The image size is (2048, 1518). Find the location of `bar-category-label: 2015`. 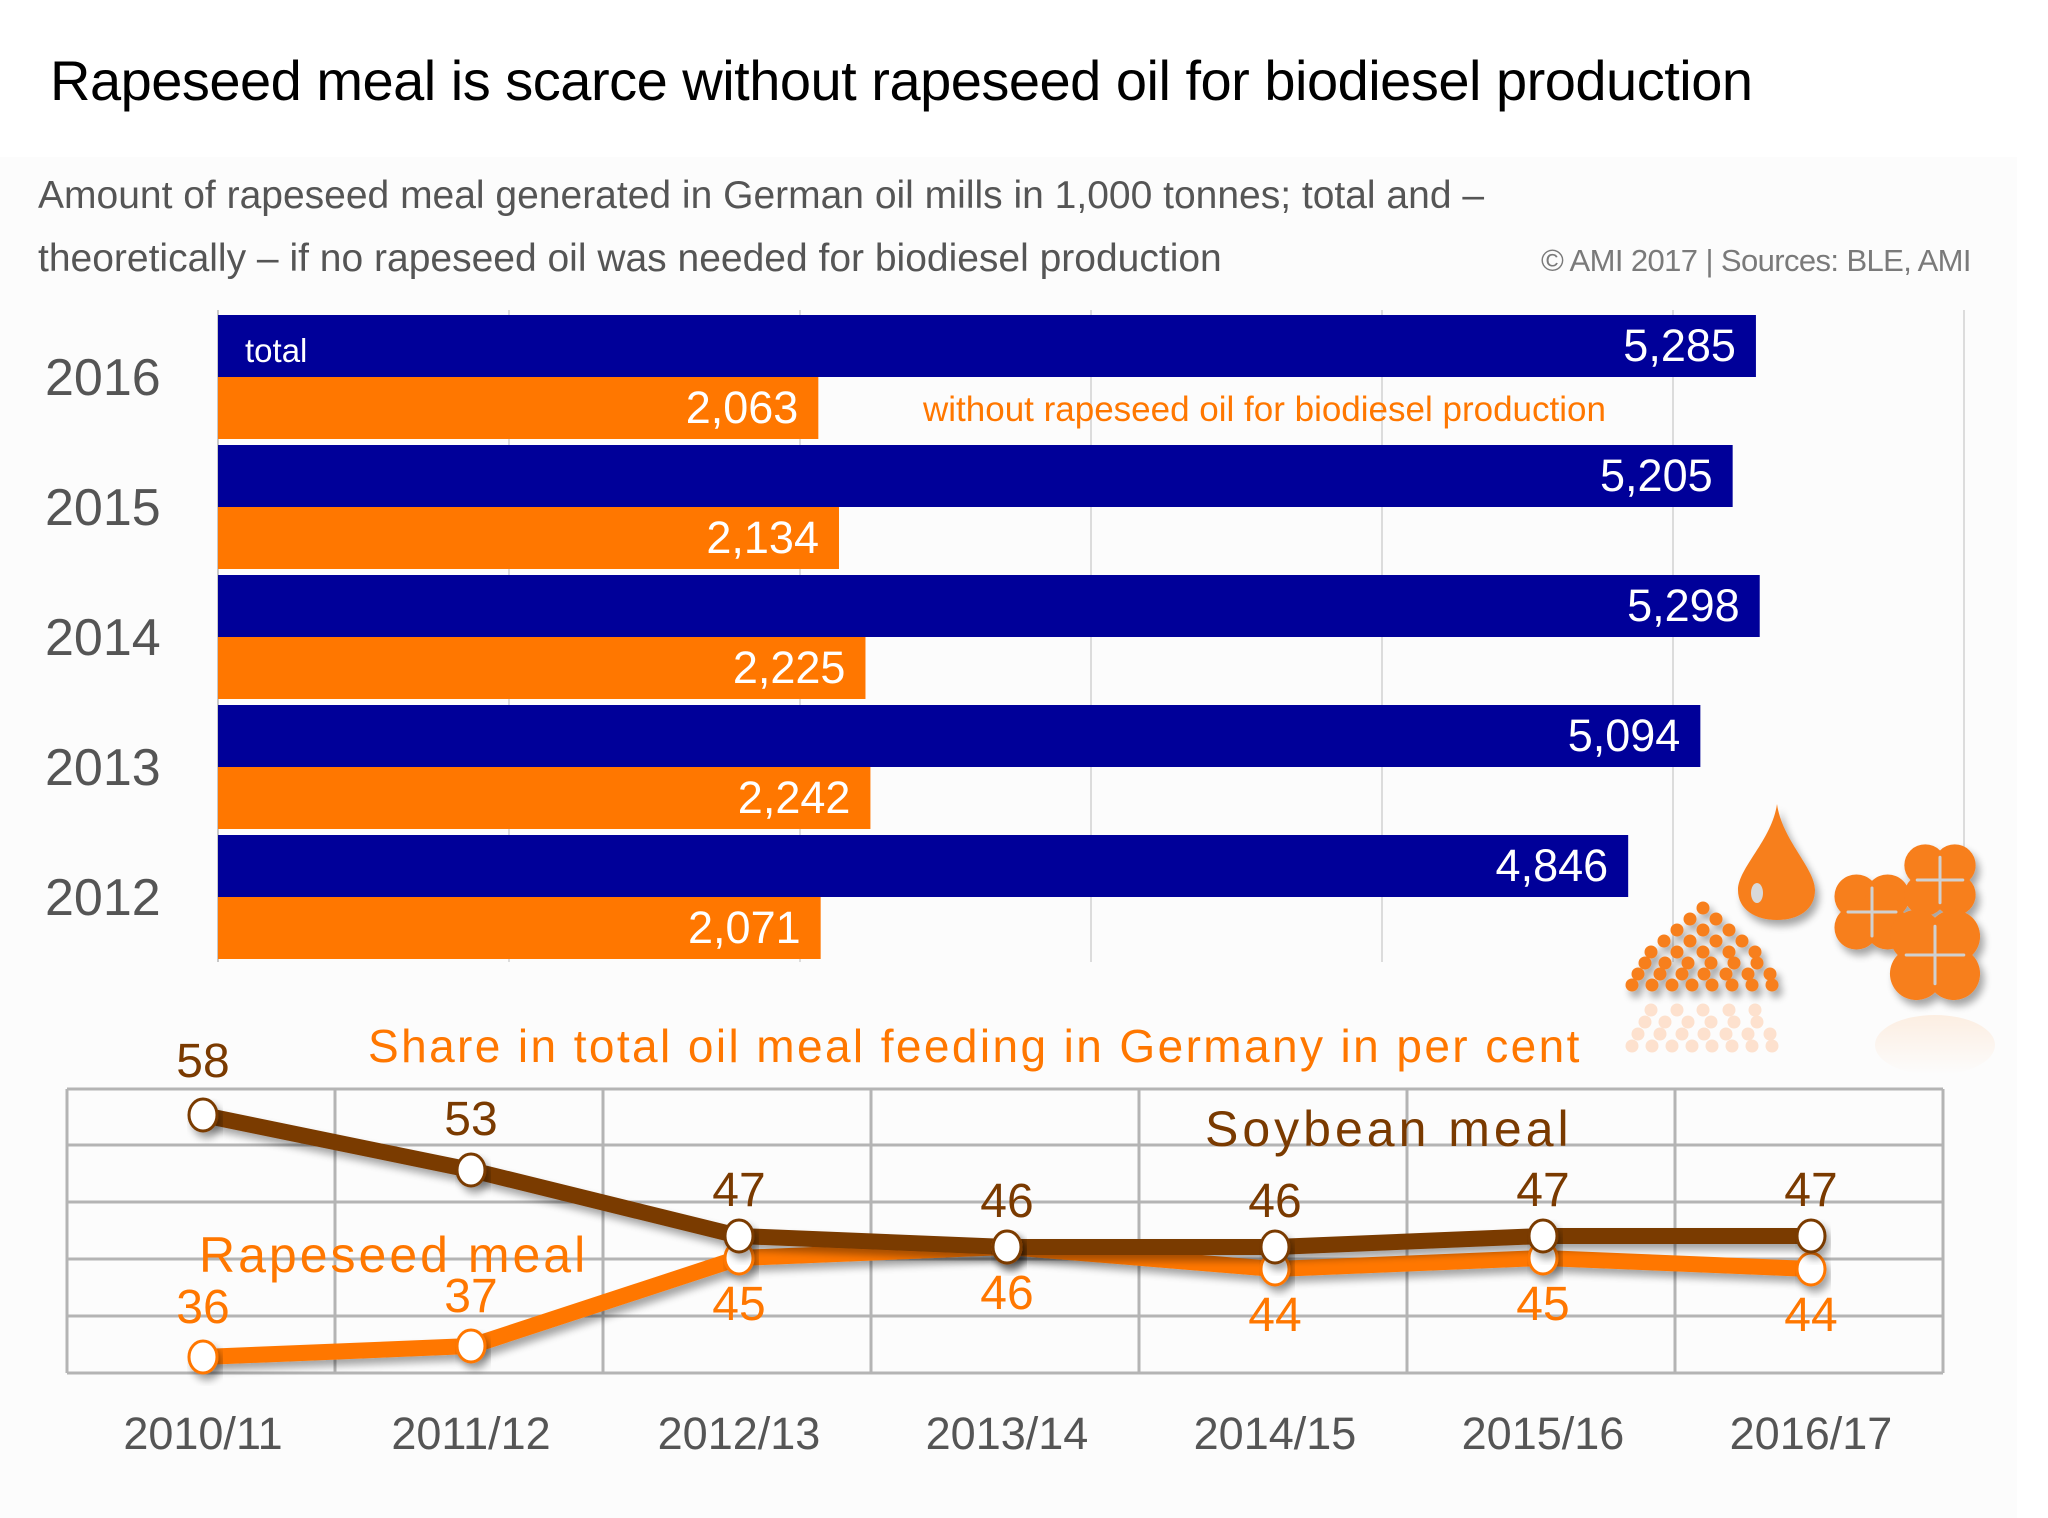

bar-category-label: 2015 is located at coordinates (103, 508).